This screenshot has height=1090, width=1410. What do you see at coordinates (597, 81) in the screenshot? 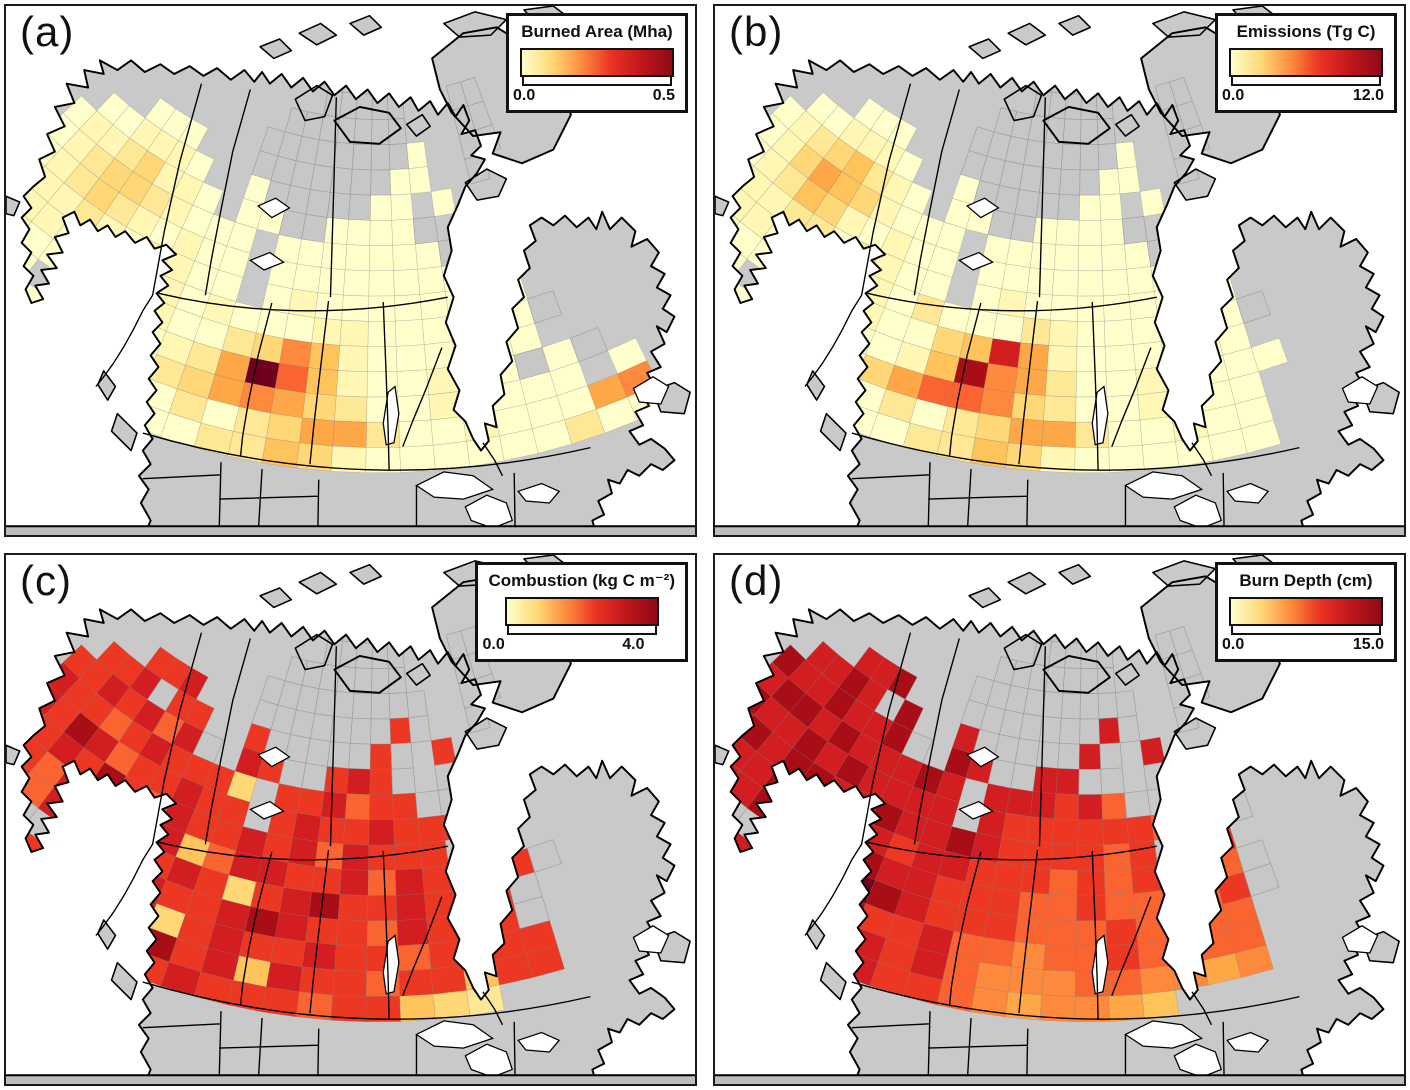
I see `legend-axis-a` at bounding box center [597, 81].